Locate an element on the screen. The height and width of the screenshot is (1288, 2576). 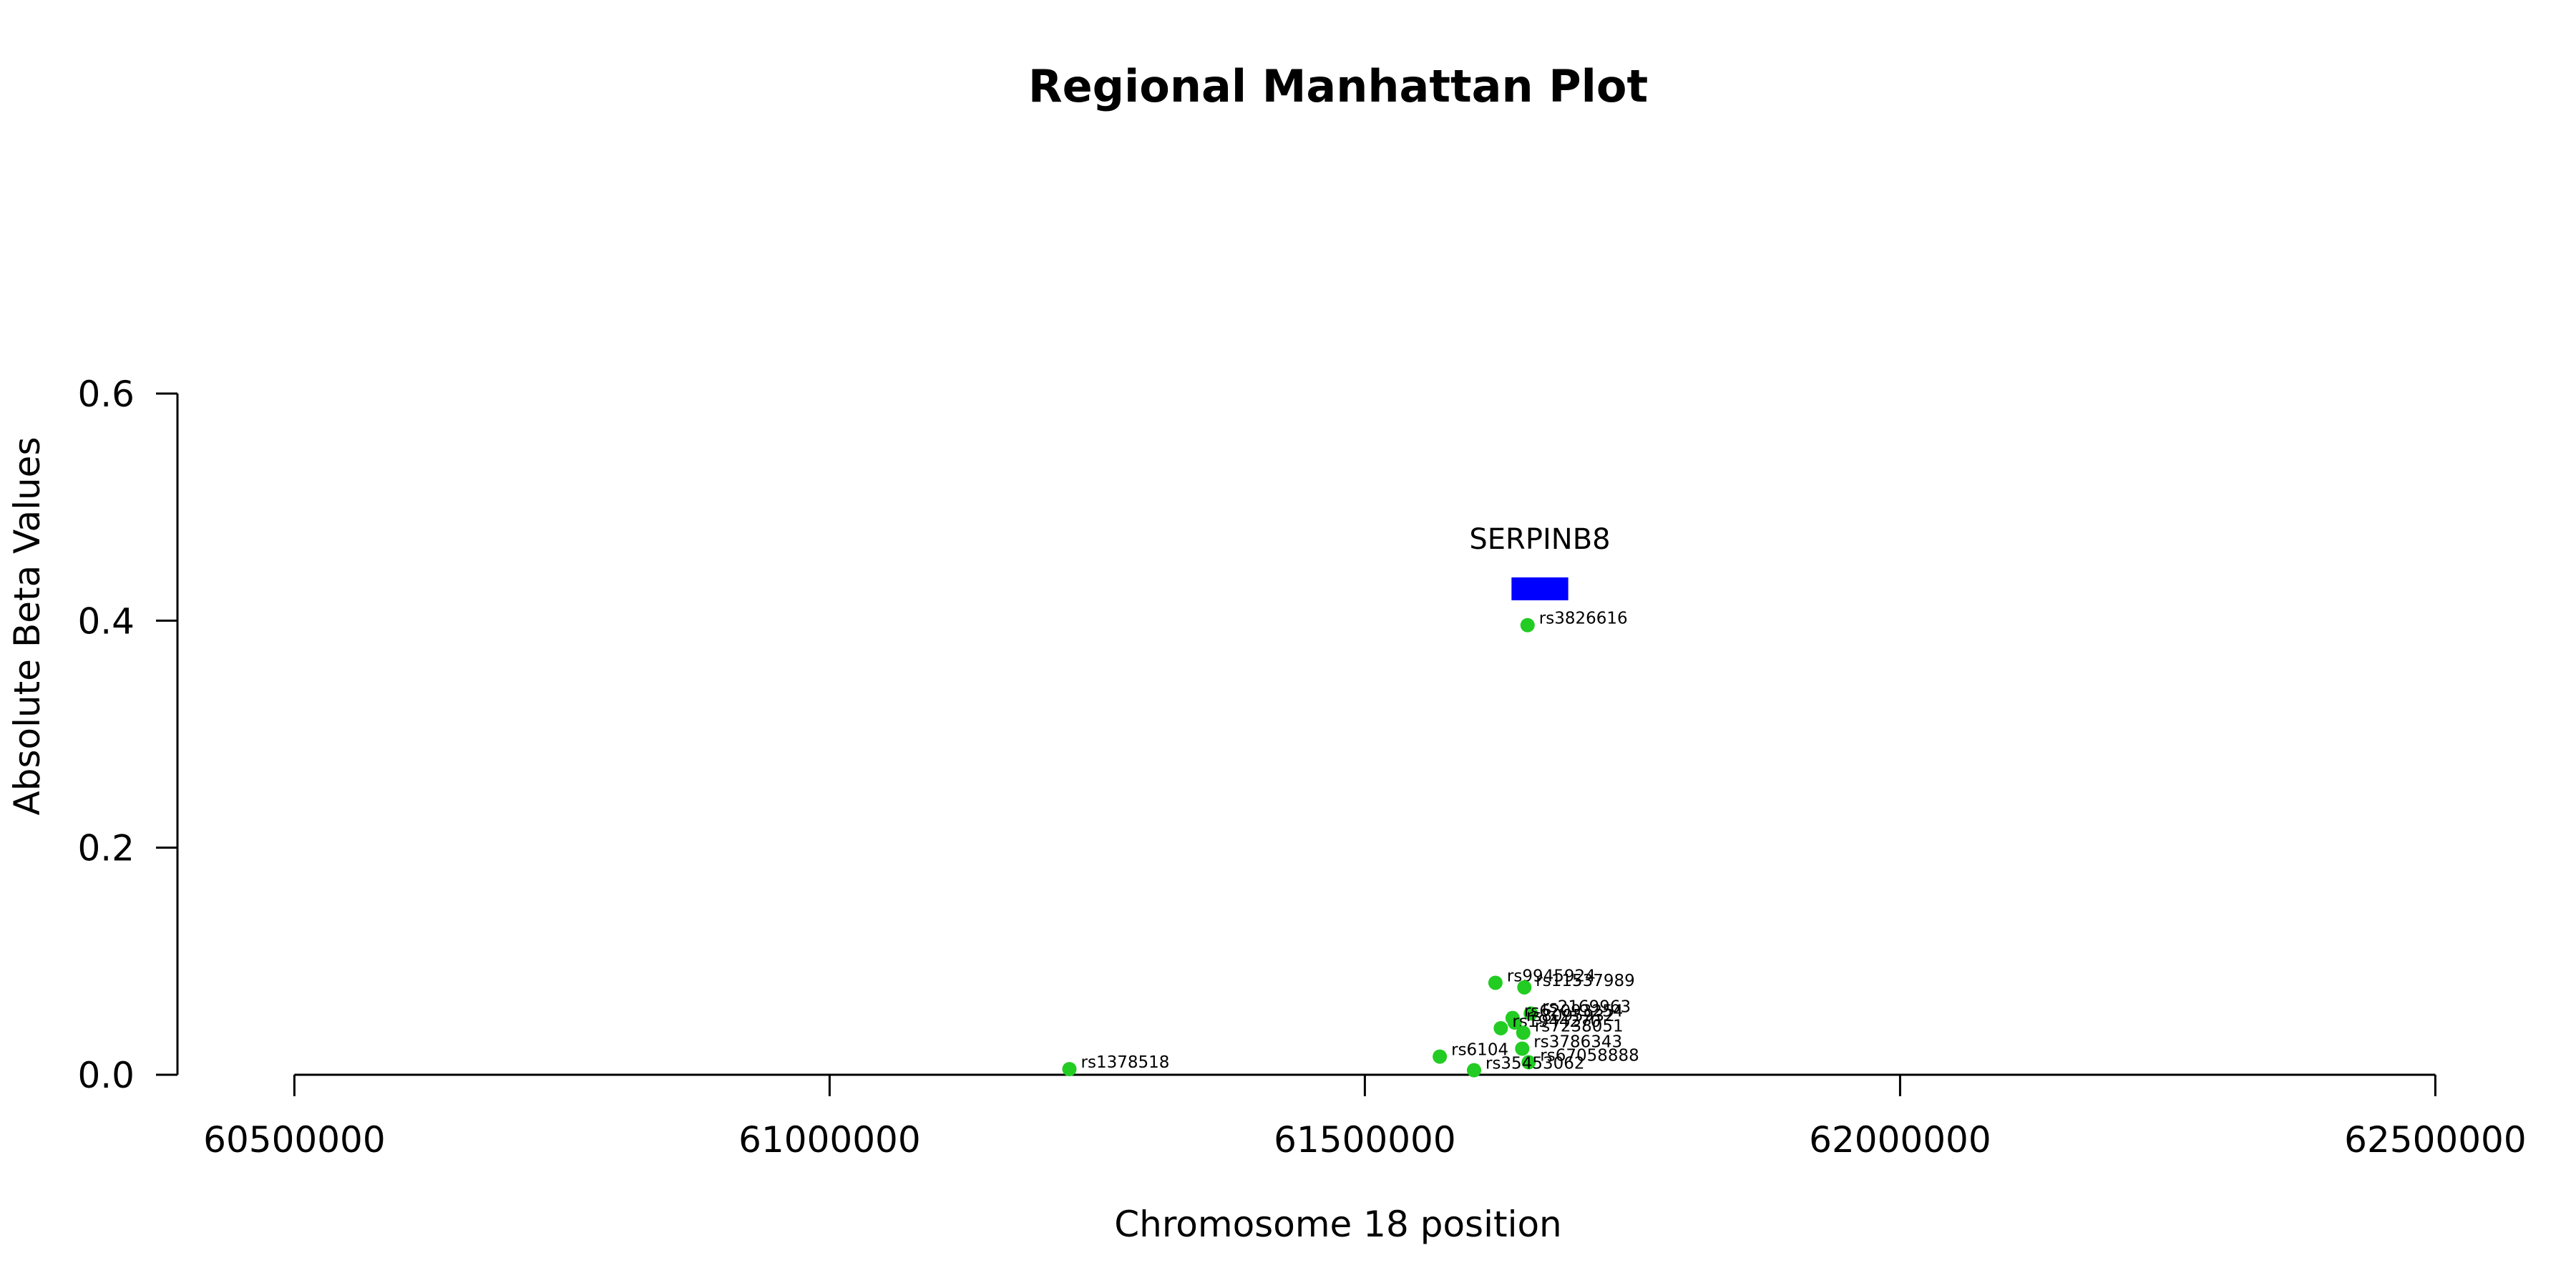
gene-label: SERPINB8 is located at coordinates (1539, 539).